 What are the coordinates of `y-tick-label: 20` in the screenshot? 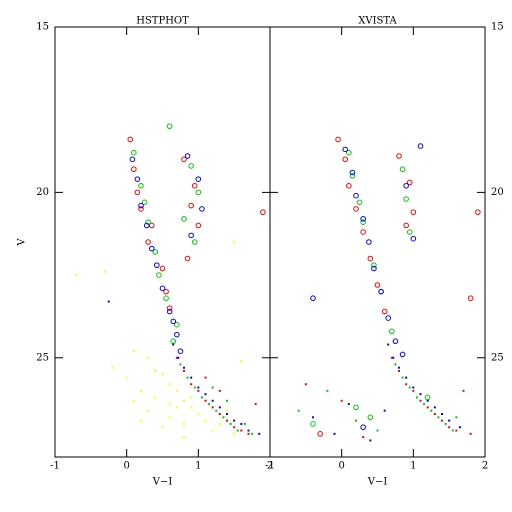 It's located at (42, 192).